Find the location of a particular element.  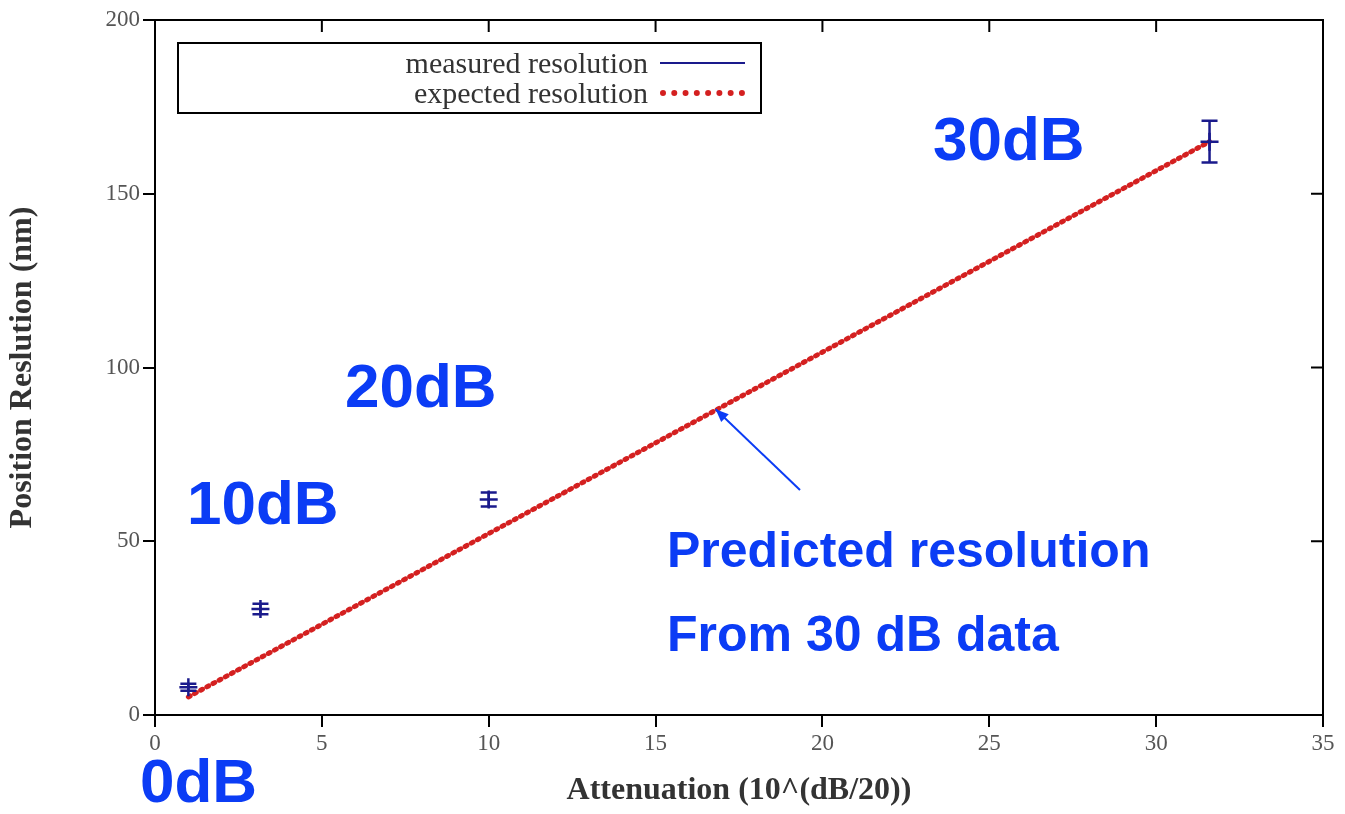

x-tick-label: 35 is located at coordinates (1323, 742).